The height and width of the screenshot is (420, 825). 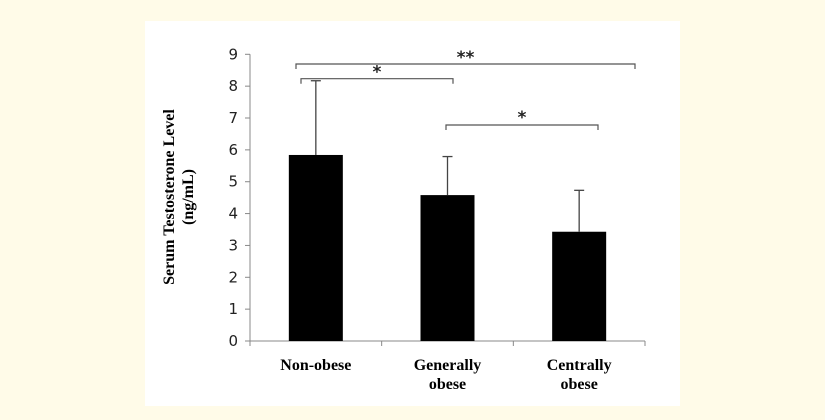 I want to click on category-label: Generally, so click(x=448, y=365).